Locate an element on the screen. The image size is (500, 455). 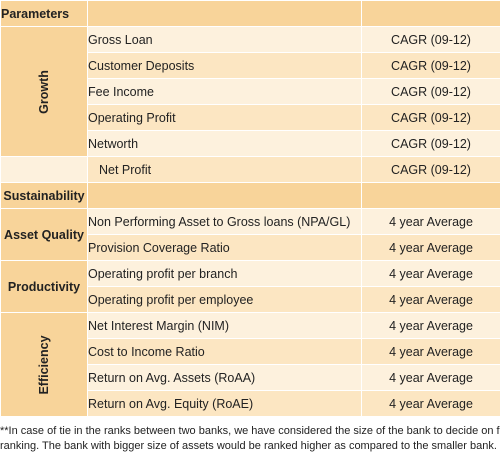
metric-op-profit-employee: 4 year Average is located at coordinates (430, 299).